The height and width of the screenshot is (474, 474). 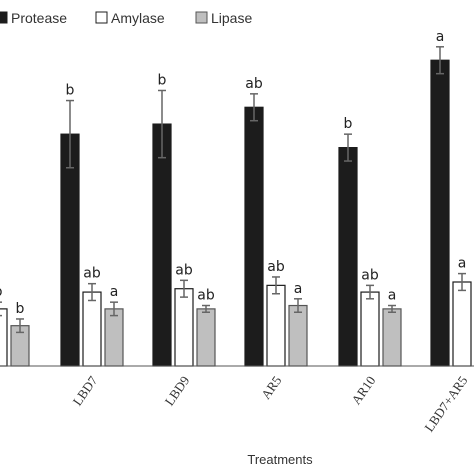 What do you see at coordinates (184, 327) in the screenshot?
I see `bar-amylase-lbd9` at bounding box center [184, 327].